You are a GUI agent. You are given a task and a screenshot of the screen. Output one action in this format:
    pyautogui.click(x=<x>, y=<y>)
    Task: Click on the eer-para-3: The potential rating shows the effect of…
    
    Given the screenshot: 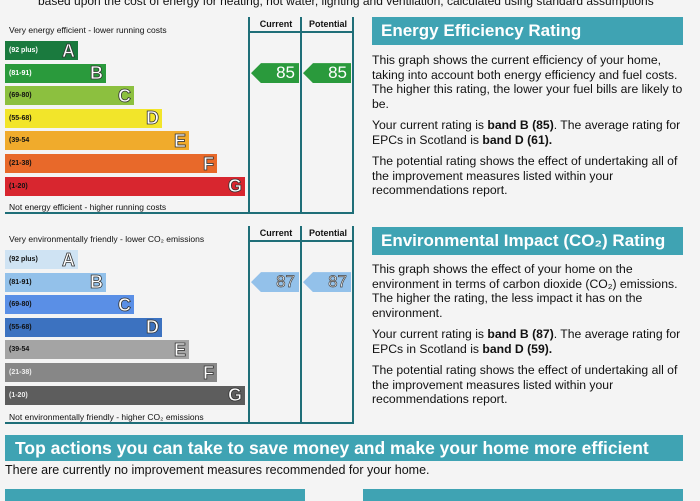 What is the action you would take?
    pyautogui.click(x=525, y=175)
    